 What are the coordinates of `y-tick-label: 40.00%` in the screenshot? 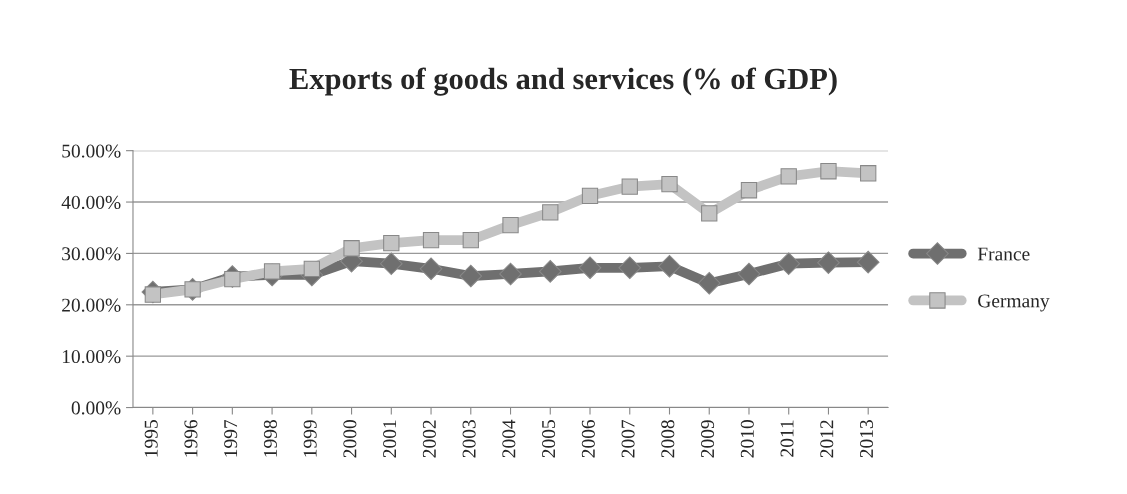 It's located at (91, 202).